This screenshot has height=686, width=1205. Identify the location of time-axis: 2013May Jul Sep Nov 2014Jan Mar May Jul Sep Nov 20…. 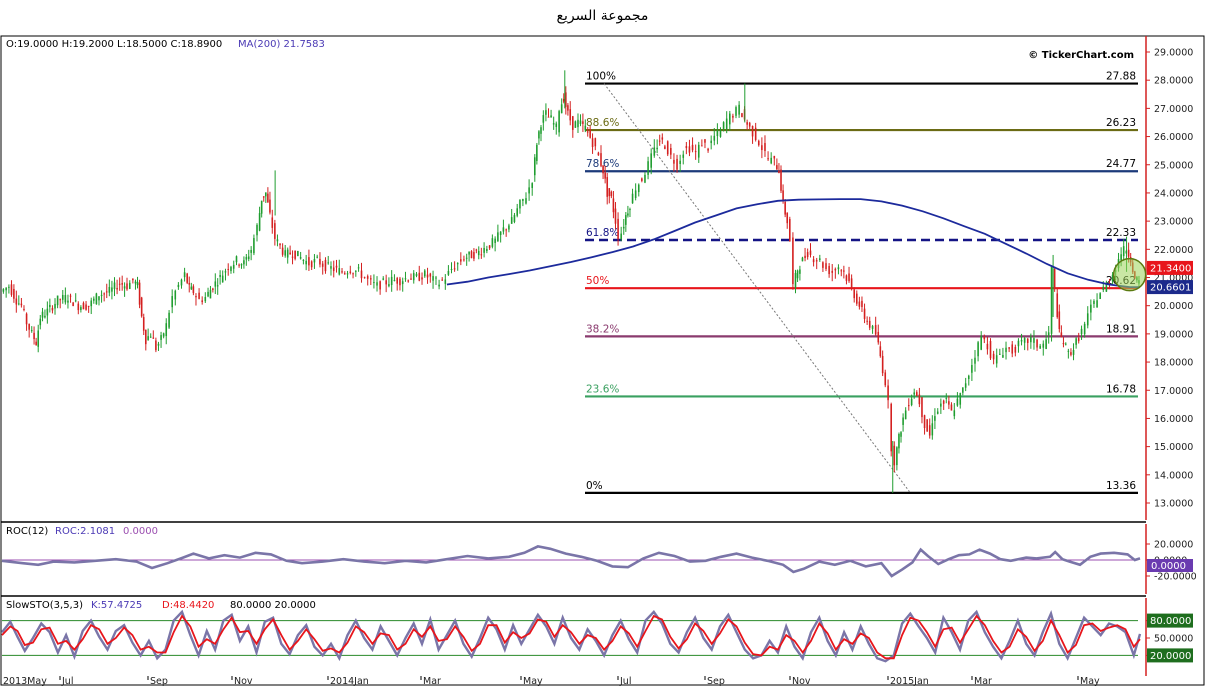
(550, 681).